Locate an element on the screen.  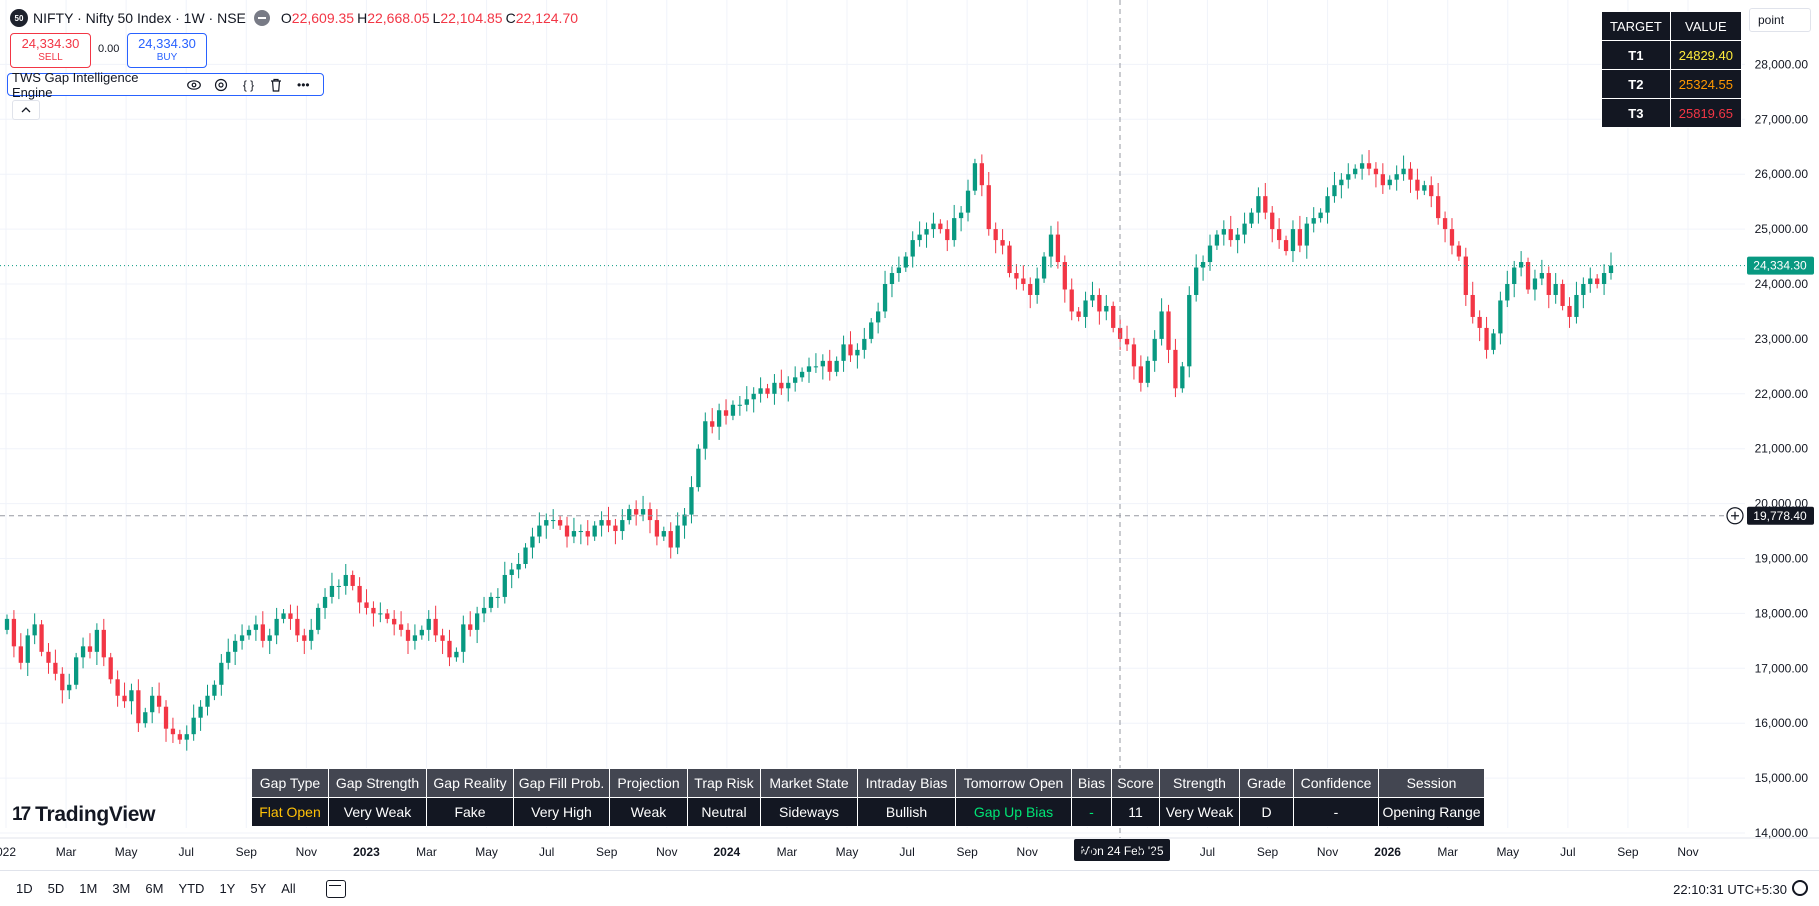
gear-icon is located at coordinates (1800, 888).